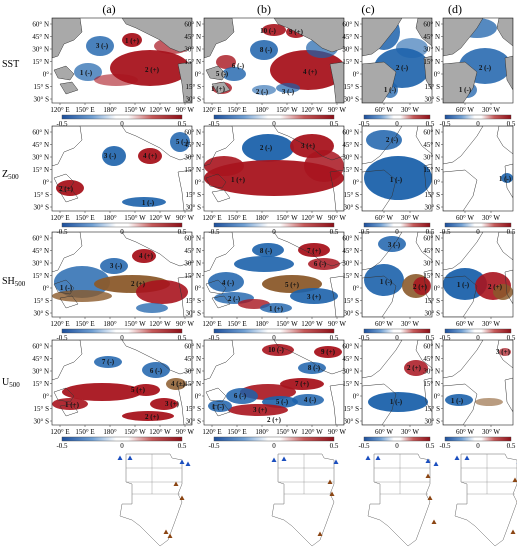 The height and width of the screenshot is (550, 517). I want to click on lon-tick-label: 30° W, so click(410, 110).